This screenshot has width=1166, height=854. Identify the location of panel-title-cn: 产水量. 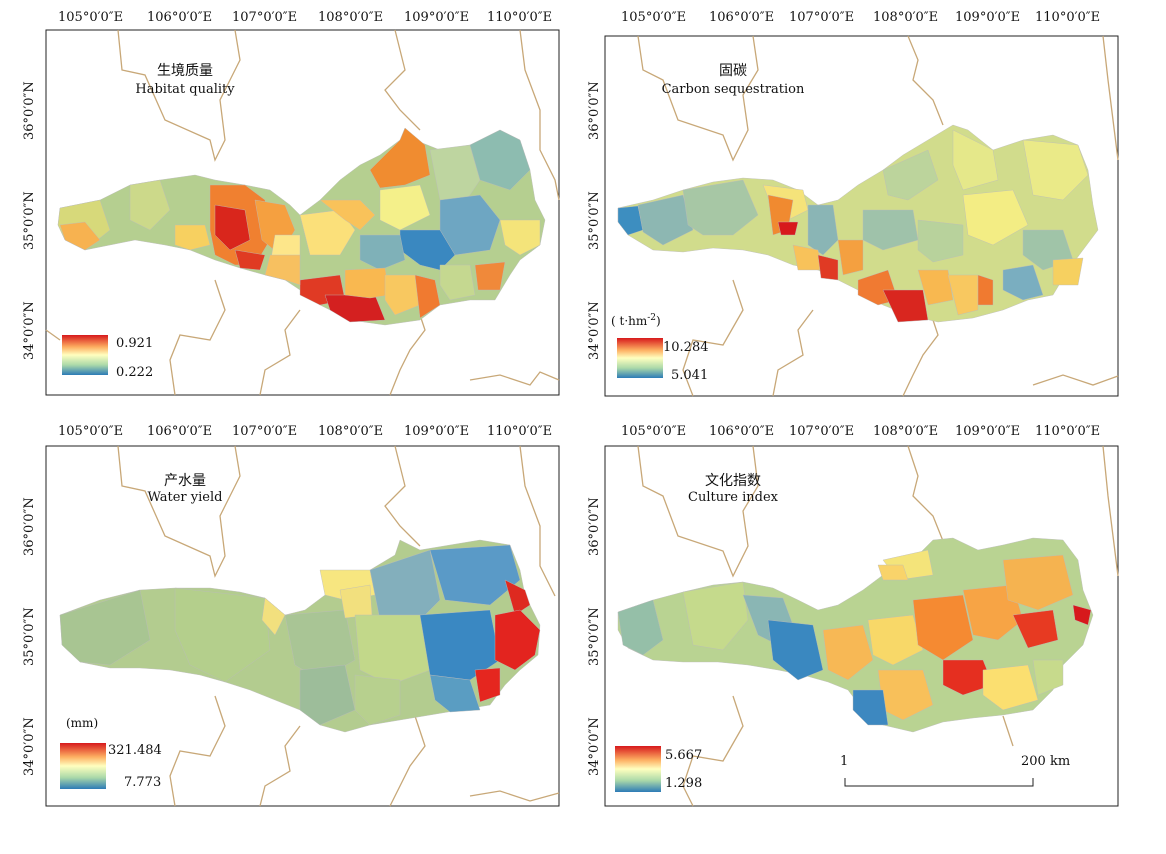
(185, 481).